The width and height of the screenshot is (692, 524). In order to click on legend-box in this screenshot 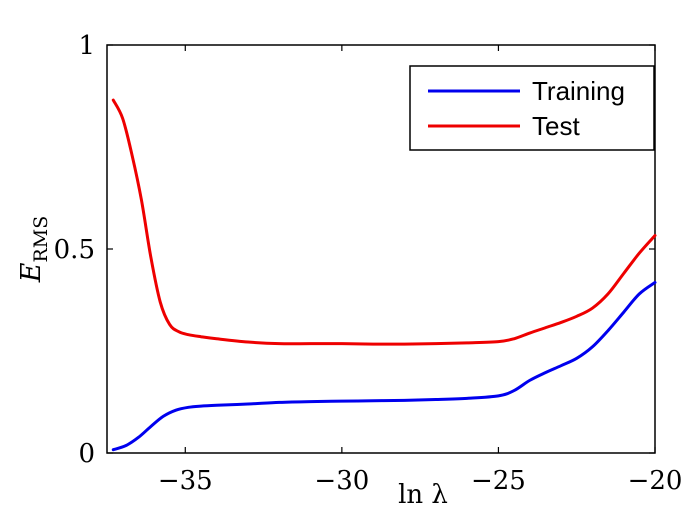, I will do `click(532, 108)`.